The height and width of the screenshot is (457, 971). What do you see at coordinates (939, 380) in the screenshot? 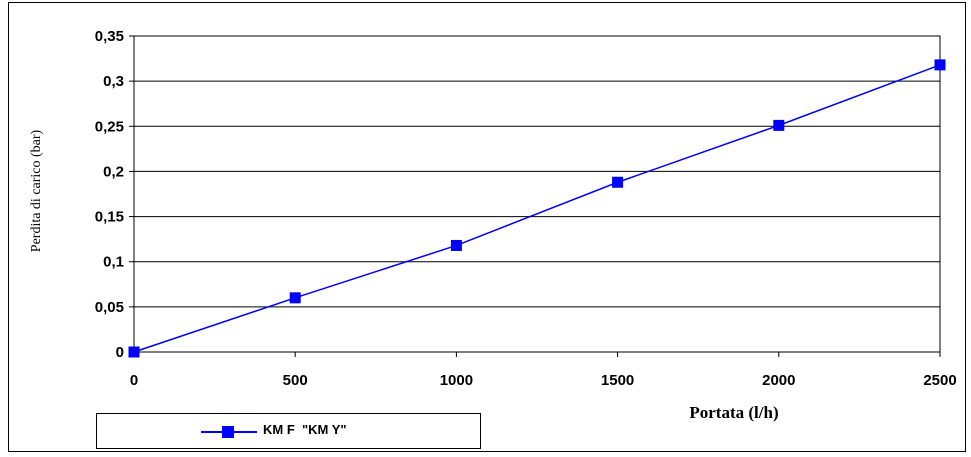
I see `x-tick-label: 2500` at bounding box center [939, 380].